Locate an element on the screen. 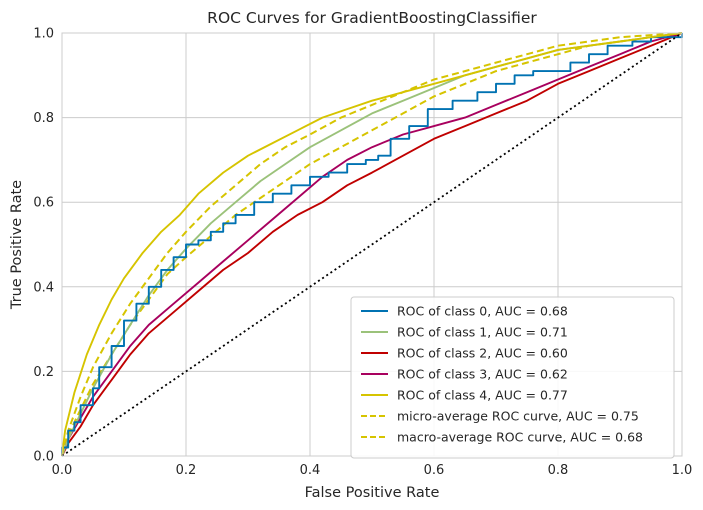 This screenshot has width=703, height=510. x-tick-label: 0.8 is located at coordinates (558, 470).